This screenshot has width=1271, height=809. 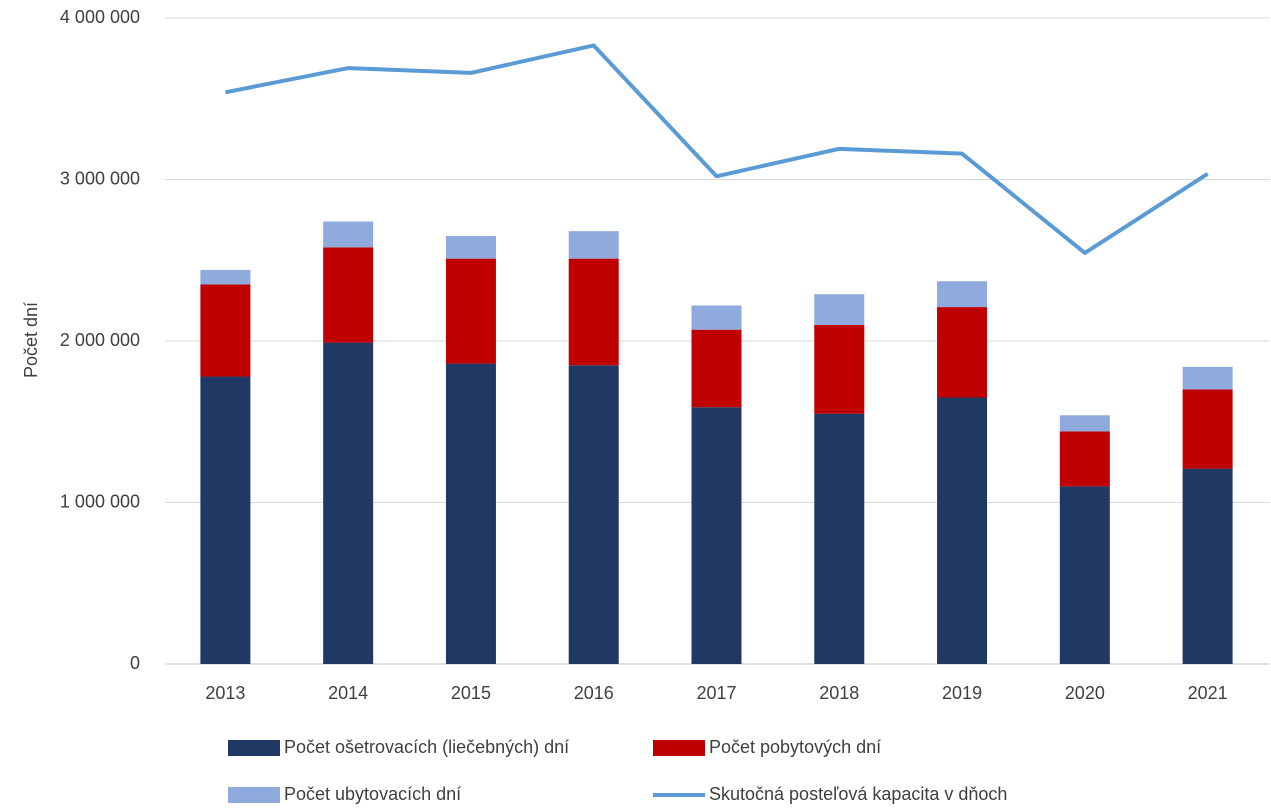 I want to click on y-tick-label: 2 000 000, so click(x=100, y=340).